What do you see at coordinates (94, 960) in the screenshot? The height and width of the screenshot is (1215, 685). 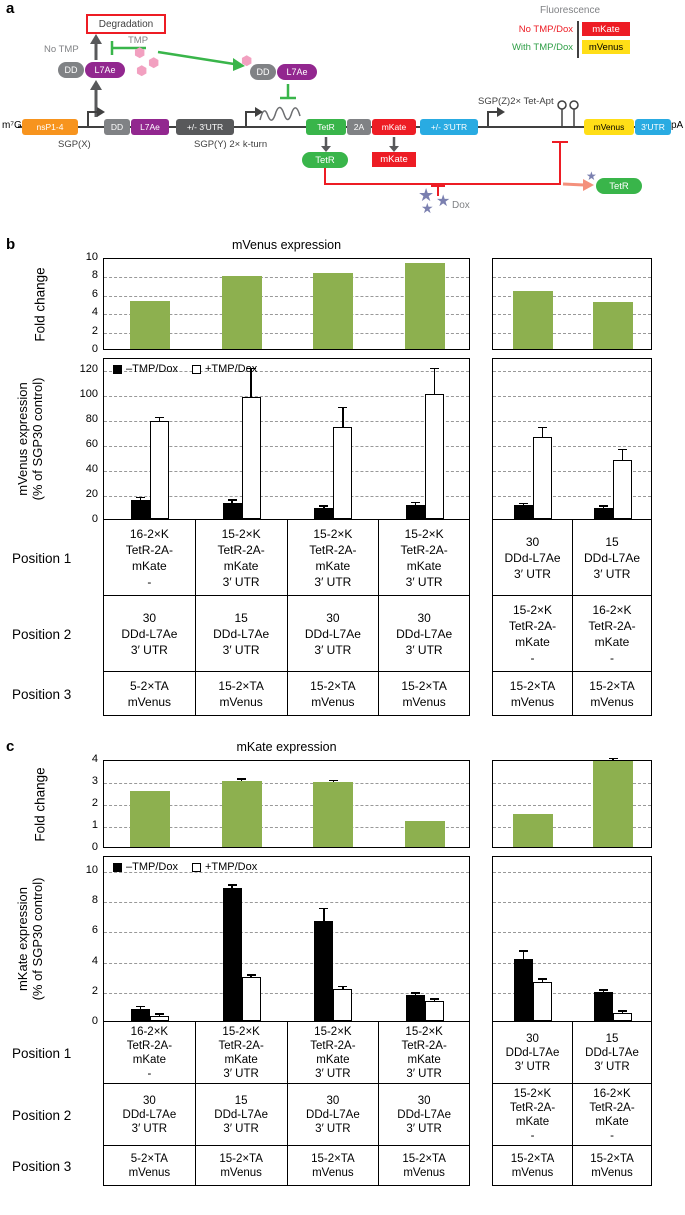 I see `y-tick-label: 4` at bounding box center [94, 960].